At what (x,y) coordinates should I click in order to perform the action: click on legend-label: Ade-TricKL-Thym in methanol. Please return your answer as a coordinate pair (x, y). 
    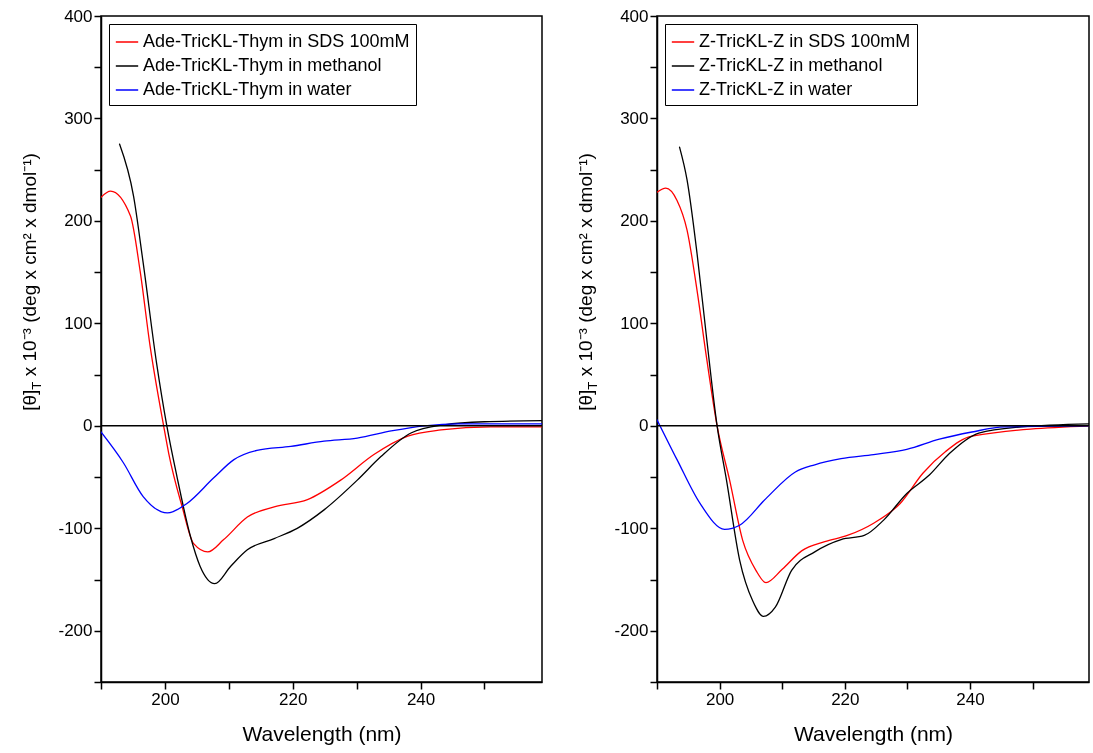
    Looking at the image, I should click on (262, 65).